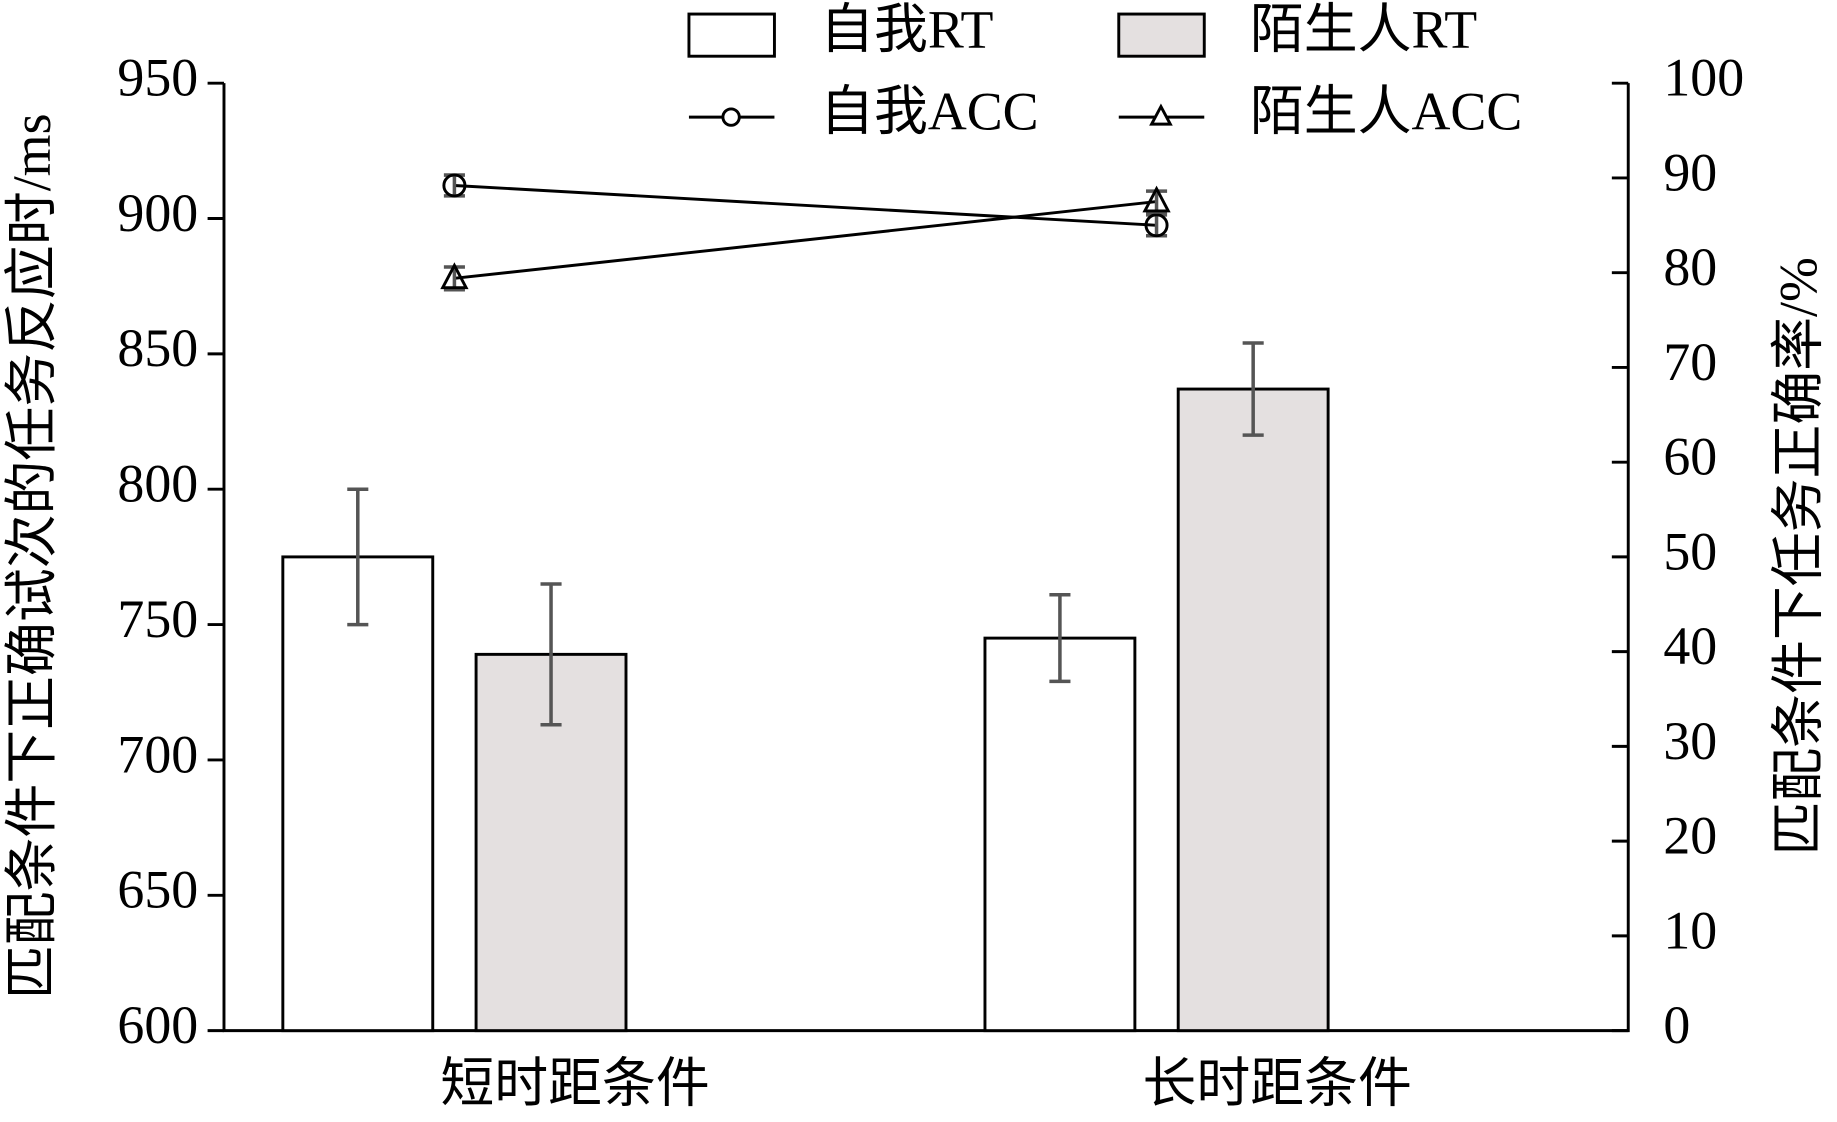  What do you see at coordinates (1386, 111) in the screenshot?
I see `legend-label: 陌生人ACC` at bounding box center [1386, 111].